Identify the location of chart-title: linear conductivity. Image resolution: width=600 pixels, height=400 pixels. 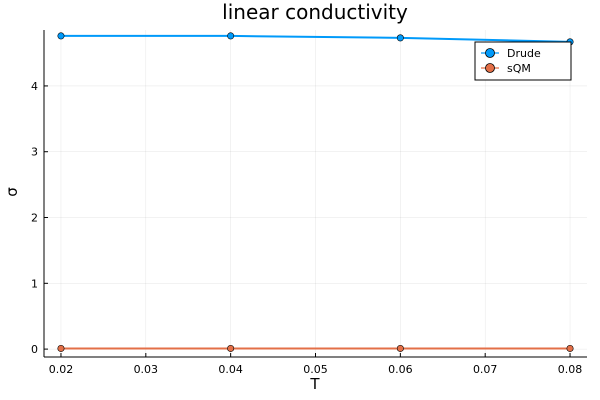
(315, 12).